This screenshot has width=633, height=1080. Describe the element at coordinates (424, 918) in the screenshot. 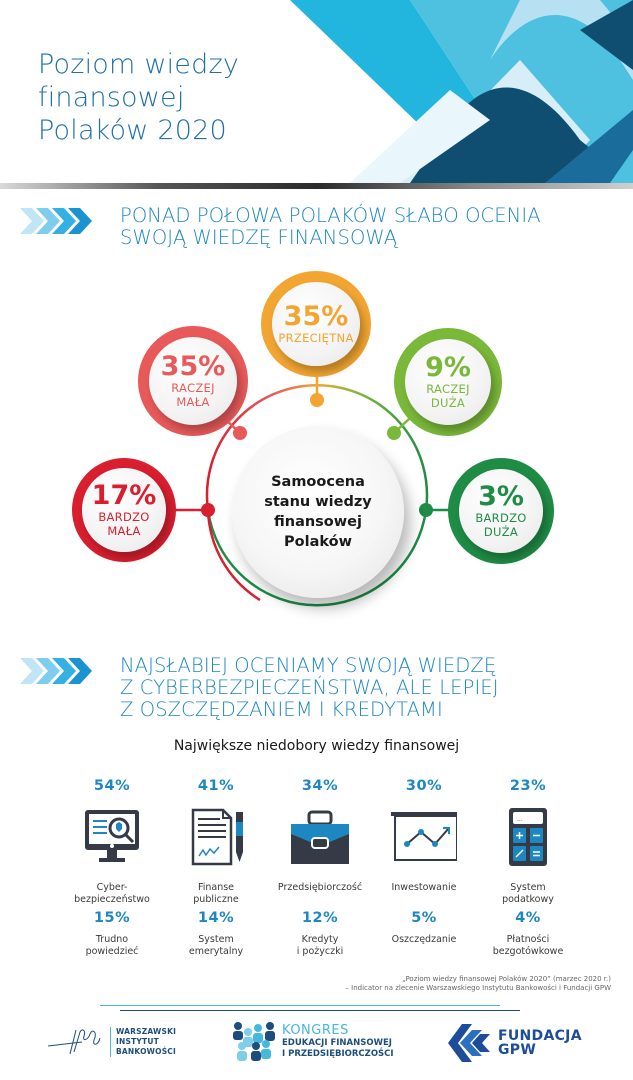

I see `deficit-percentage: 5%` at that location.